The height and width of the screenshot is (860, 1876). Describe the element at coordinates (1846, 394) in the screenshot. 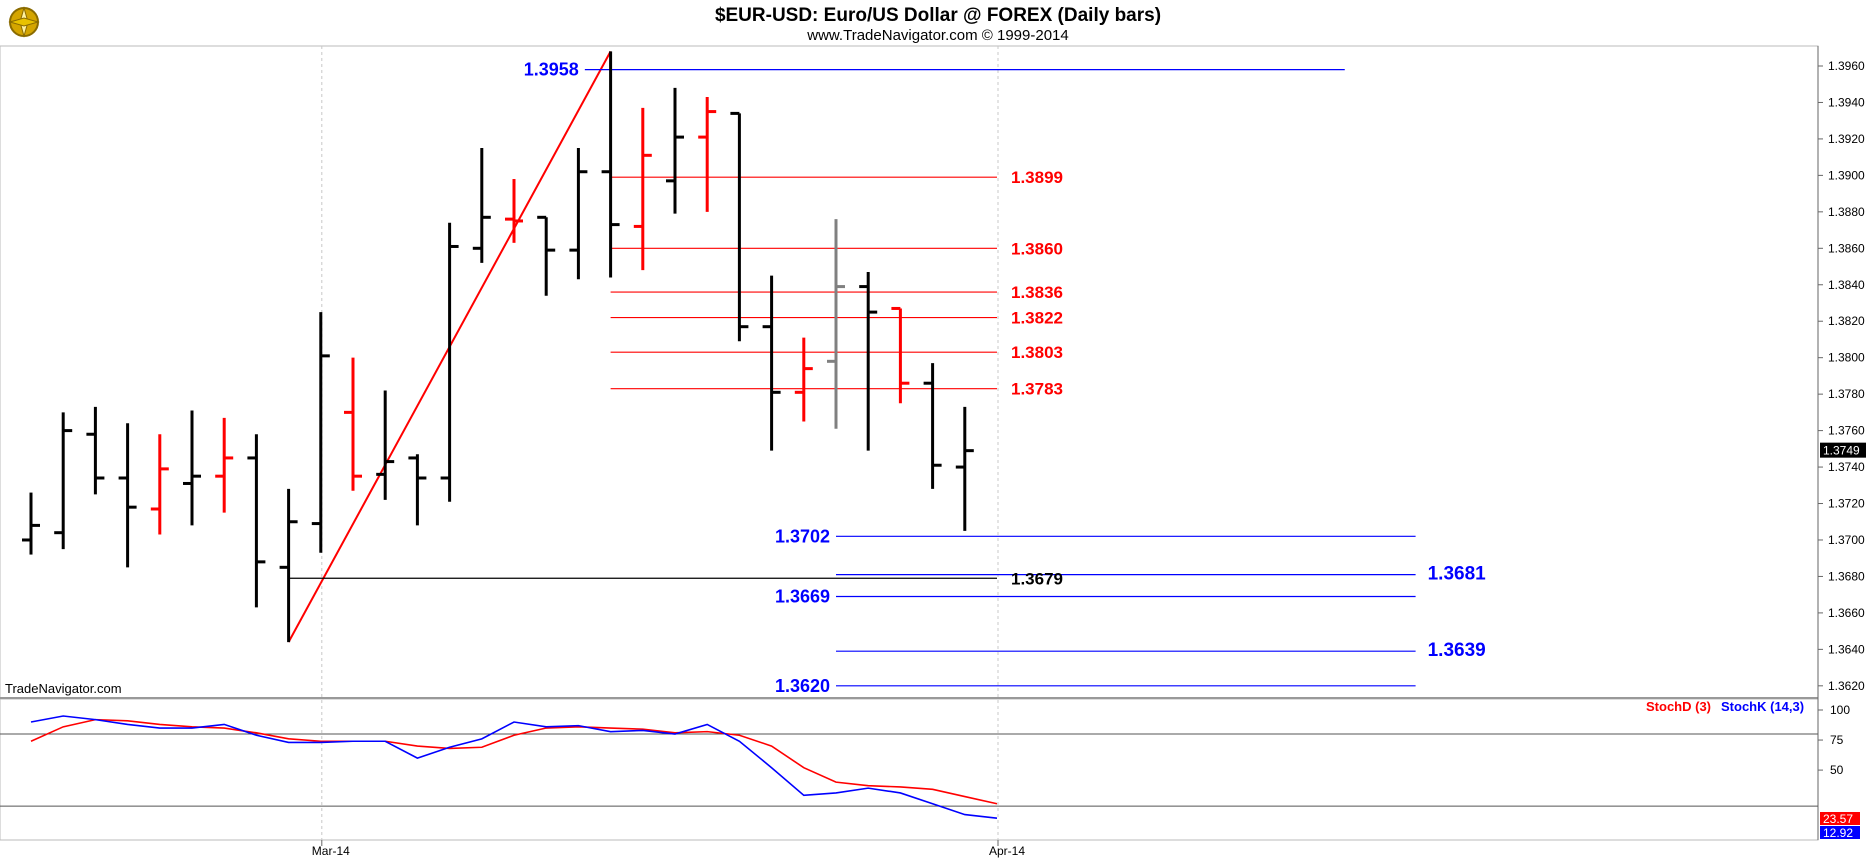

I see `y-tick-label: 1.3780` at that location.